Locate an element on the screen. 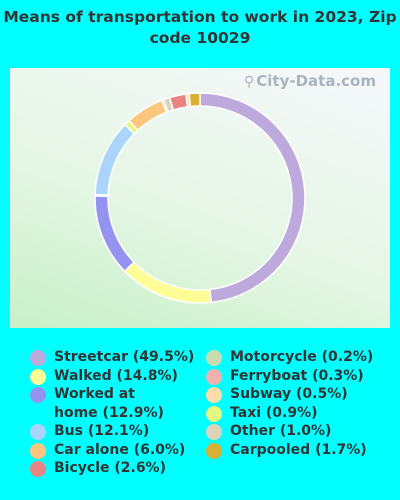 The image size is (400, 500). legend-item-bus: Bus (12.1%) is located at coordinates (120, 431).